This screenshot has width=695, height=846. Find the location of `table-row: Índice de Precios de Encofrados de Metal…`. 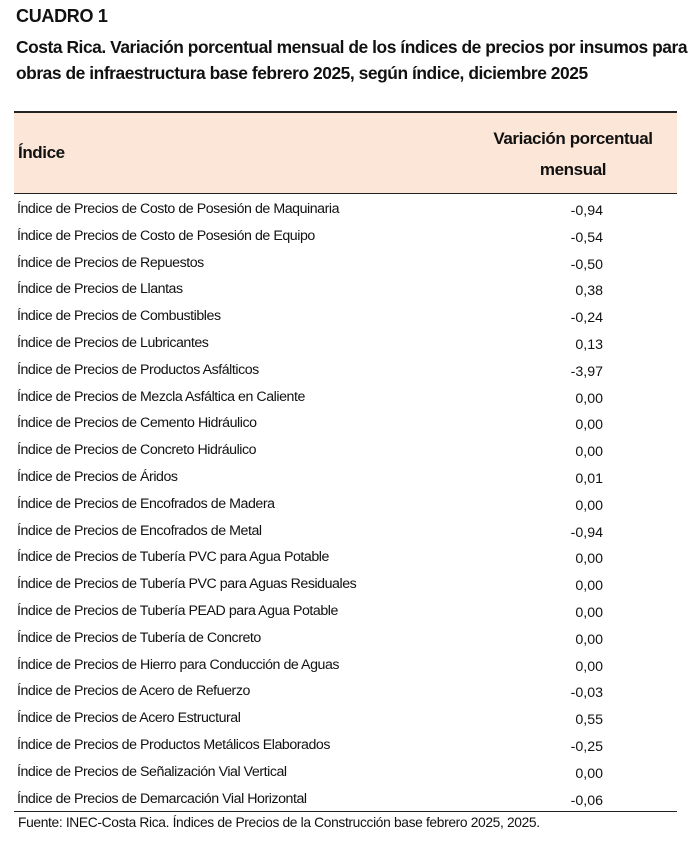

table-row: Índice de Precios de Encofrados de Metal… is located at coordinates (345, 532).